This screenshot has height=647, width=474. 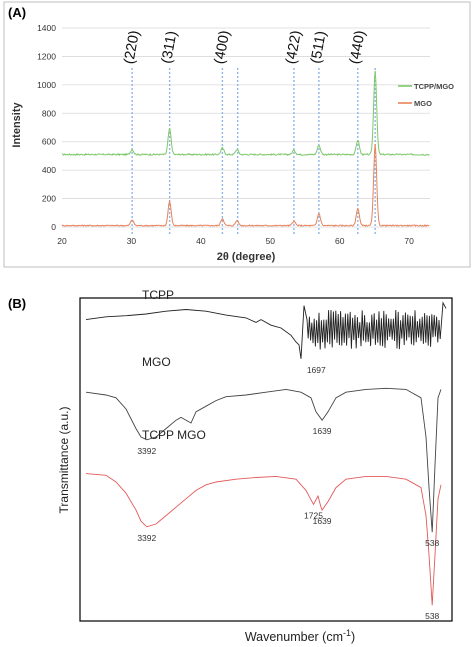 What do you see at coordinates (158, 295) in the screenshot?
I see `panel-b-series-label: TCPP` at bounding box center [158, 295].